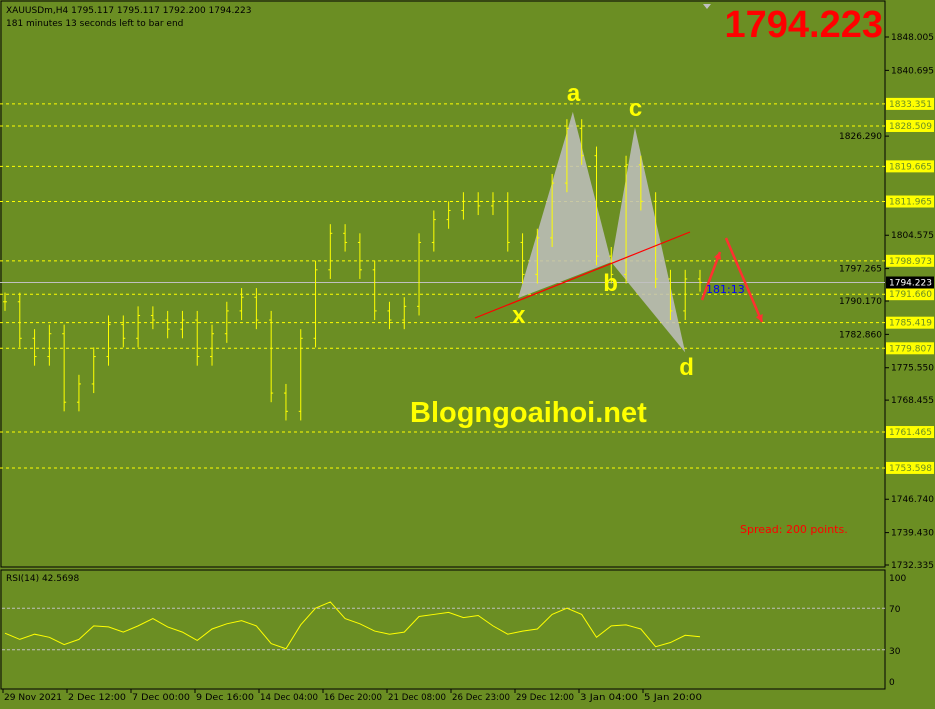  I want to click on spread-label: Spread: 200 points., so click(794, 529).